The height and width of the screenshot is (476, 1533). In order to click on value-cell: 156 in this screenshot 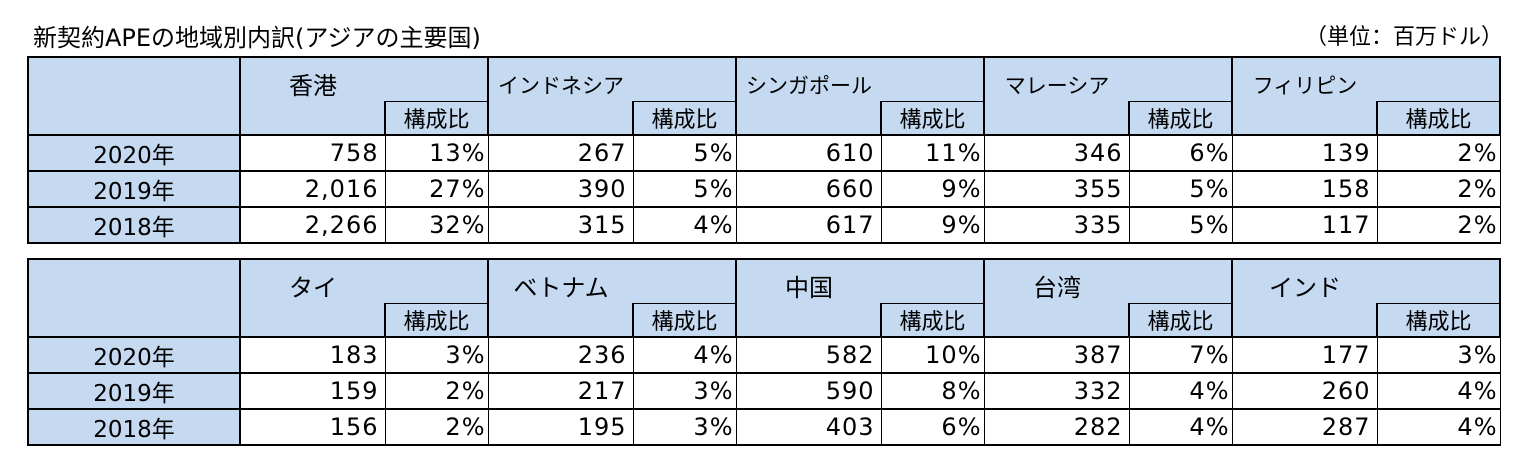, I will do `click(312, 426)`.